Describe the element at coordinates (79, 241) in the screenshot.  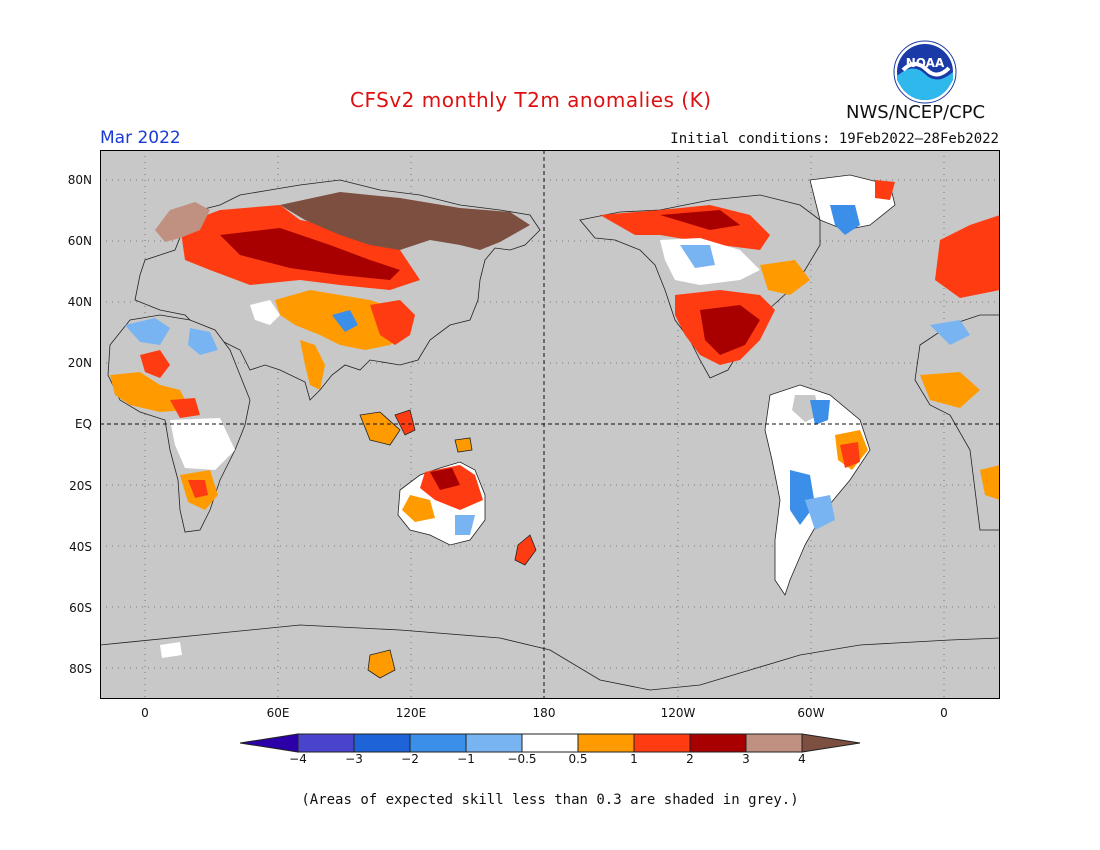
I see `lat-label: 60N` at that location.